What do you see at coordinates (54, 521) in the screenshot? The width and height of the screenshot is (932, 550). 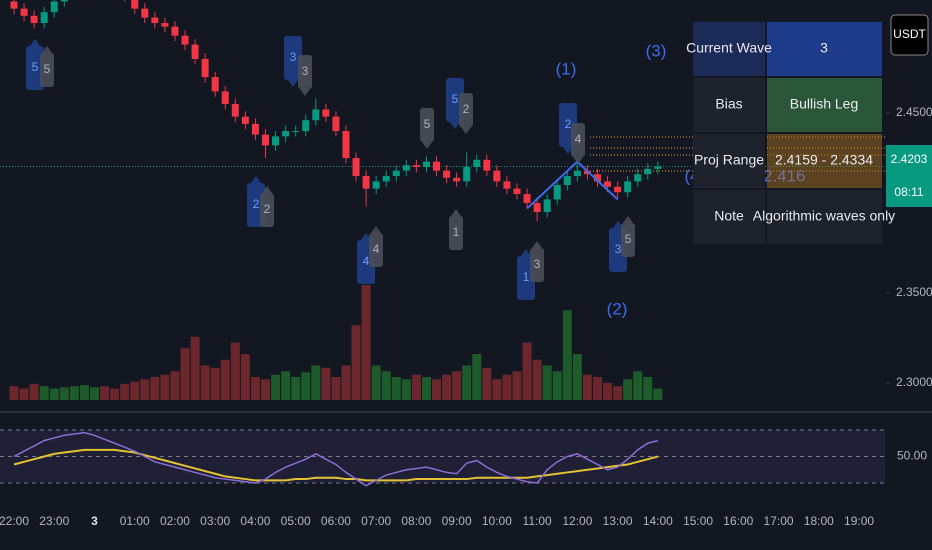 I see `x-tick-label: 23:00` at bounding box center [54, 521].